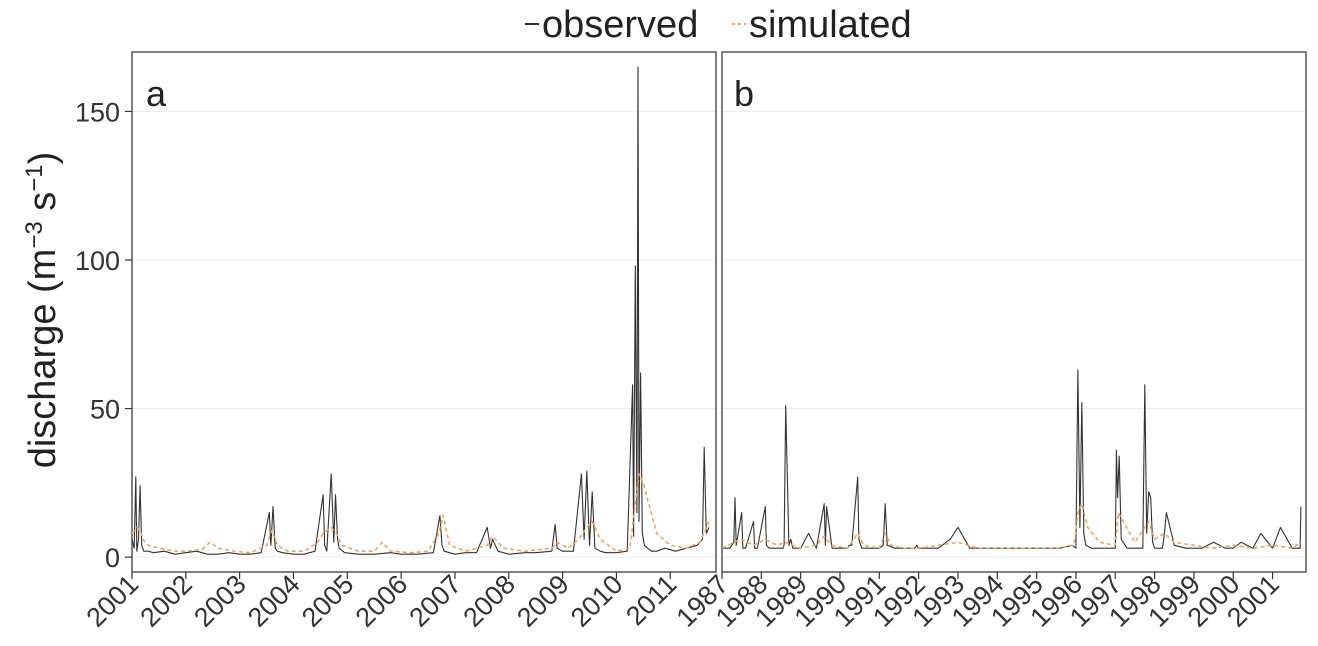  Describe the element at coordinates (105, 410) in the screenshot. I see `y-tick-label-1: 50` at that location.